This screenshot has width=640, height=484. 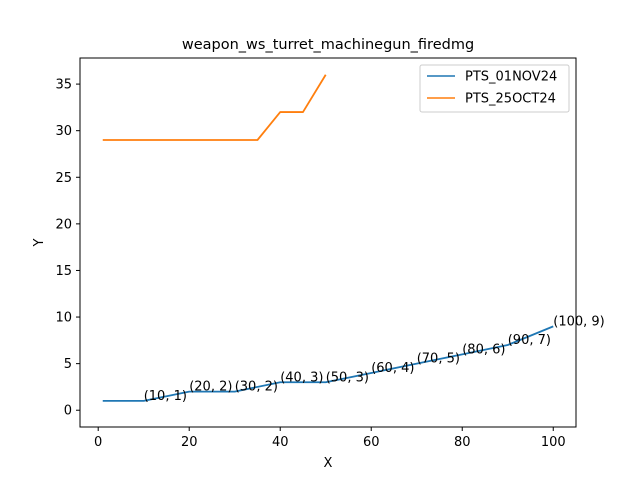 I want to click on series-line-pts-25oct24, so click(x=214, y=107).